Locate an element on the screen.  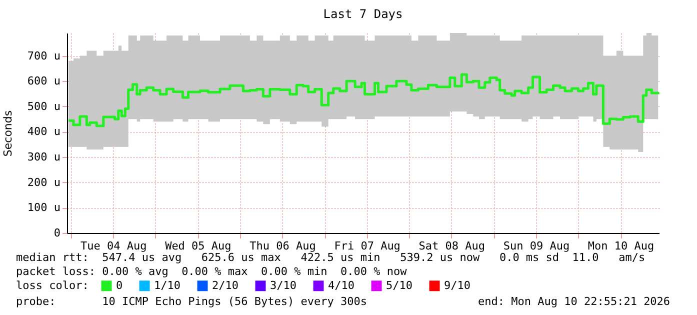
legend-label: 1/10 is located at coordinates (167, 285).